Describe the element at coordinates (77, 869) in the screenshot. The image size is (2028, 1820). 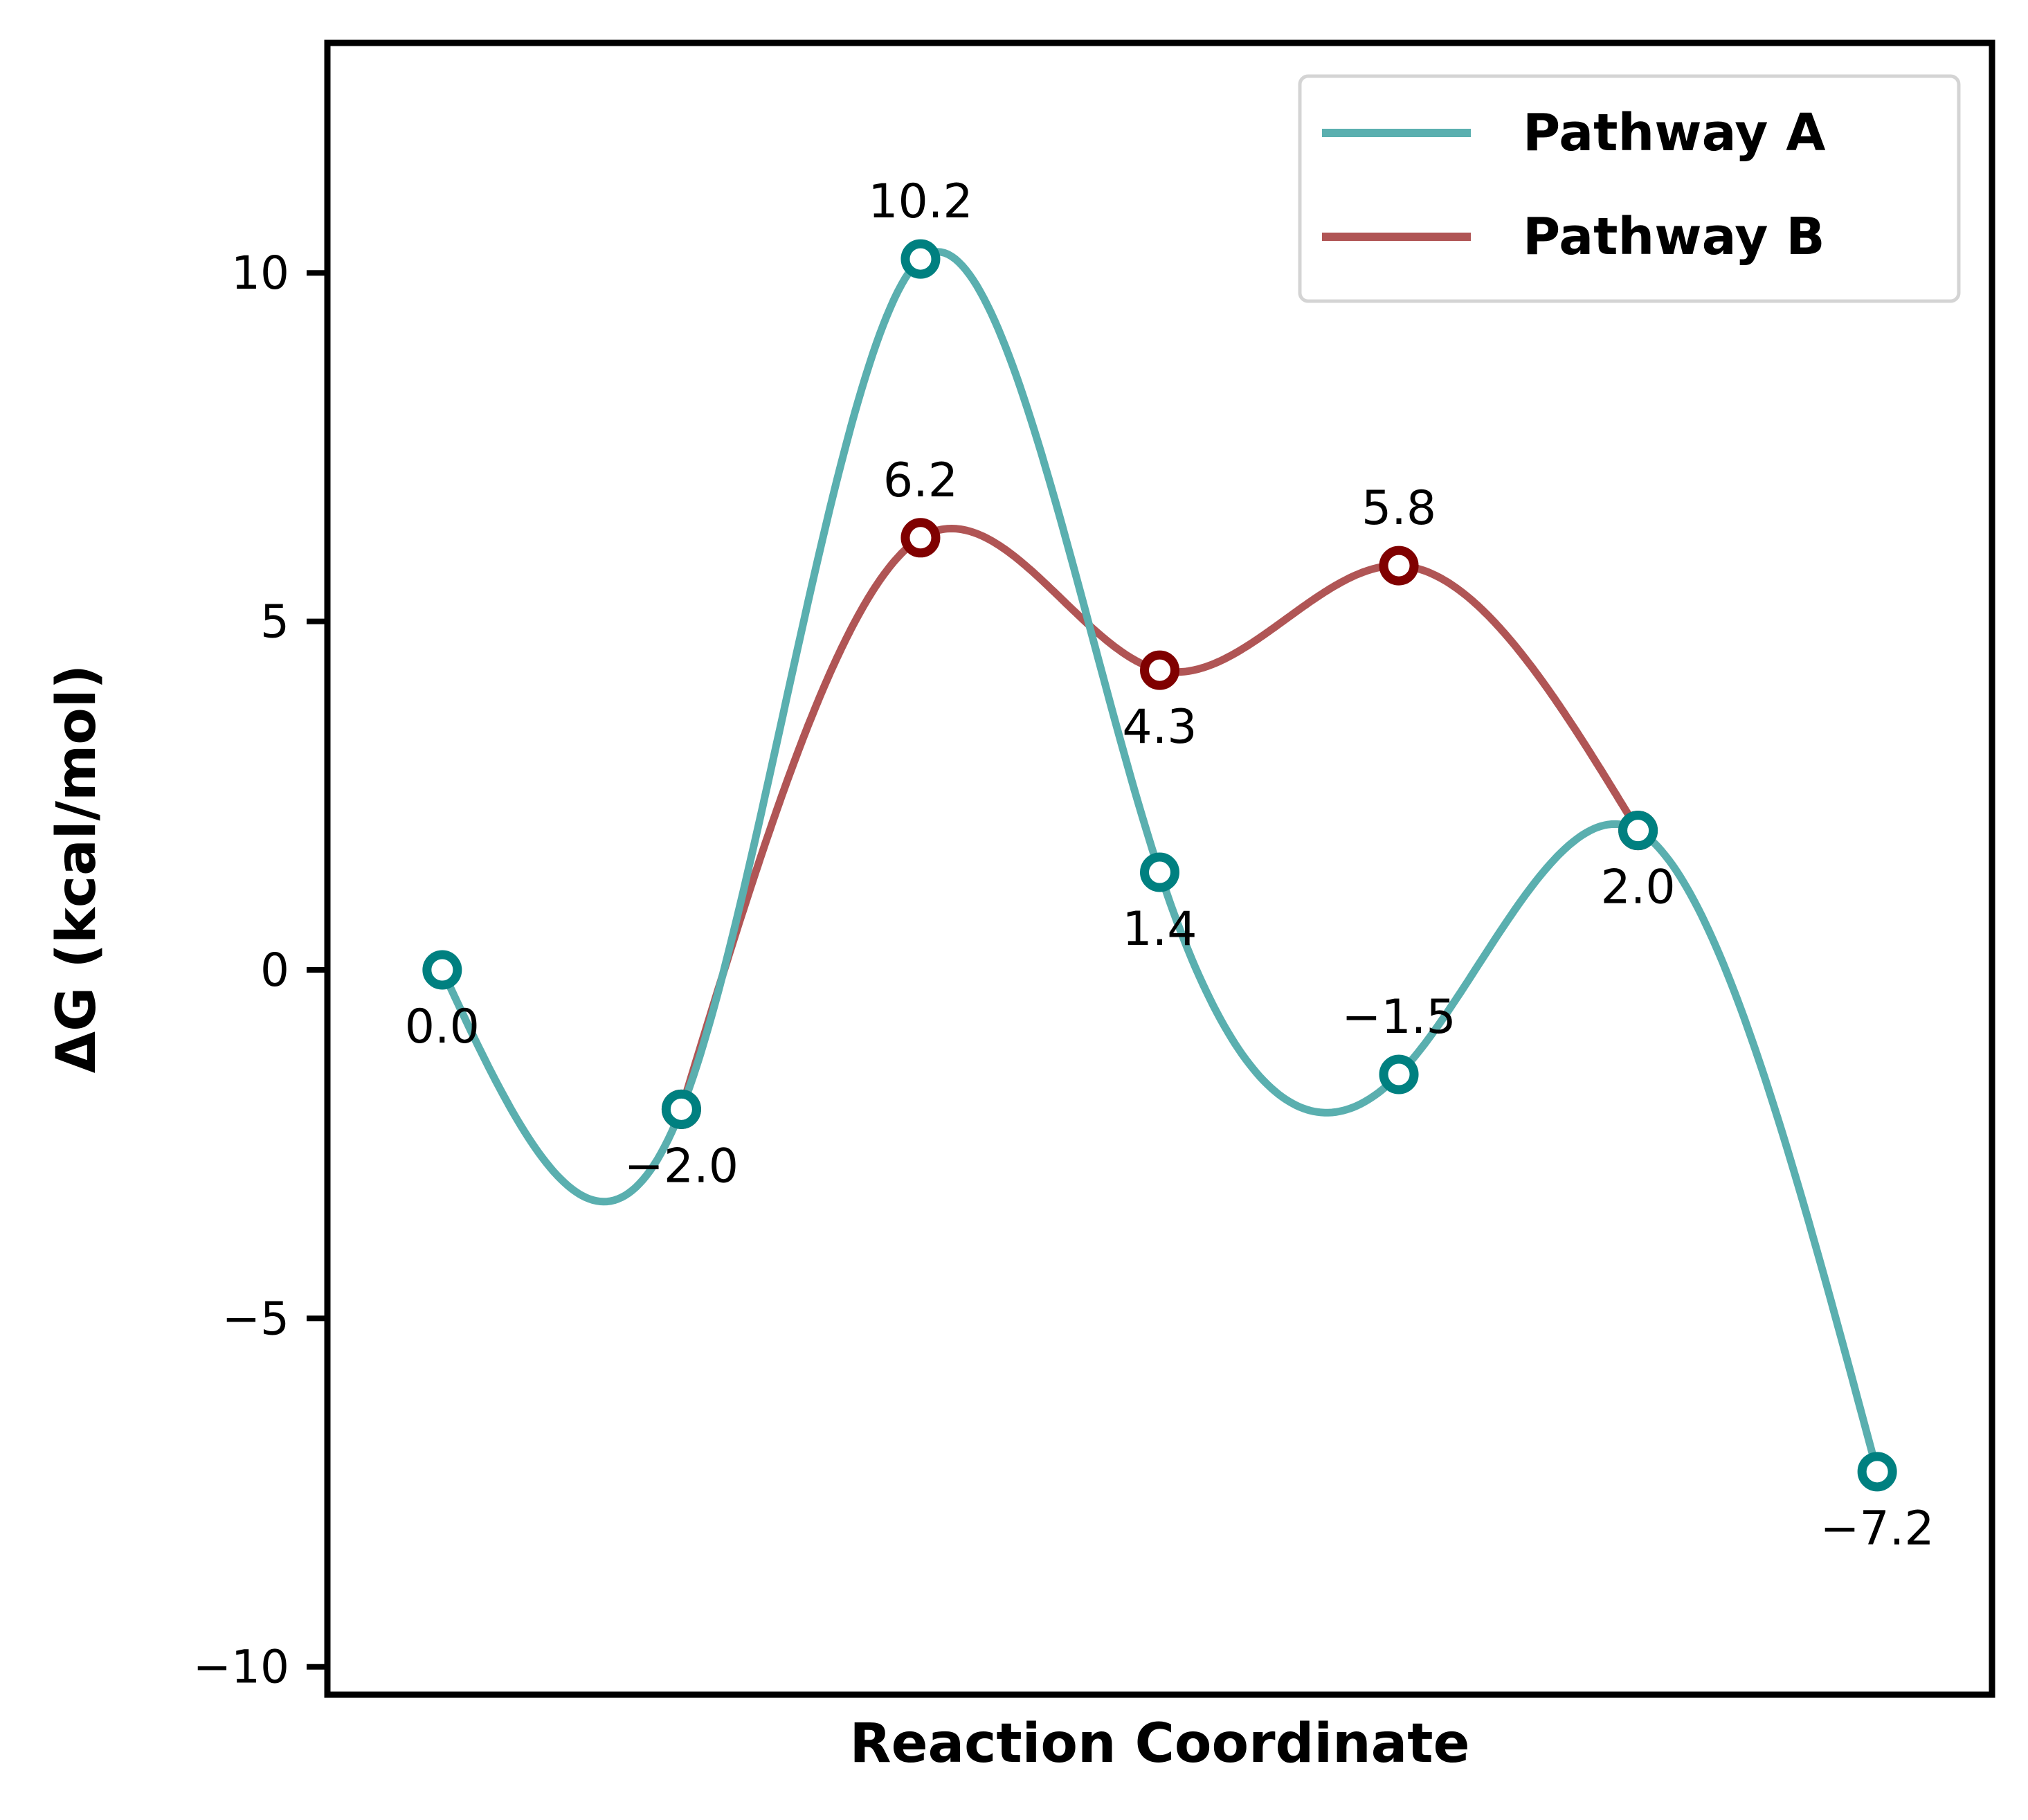
I see `y-axis-title: ΔG (kcal/mol)` at that location.